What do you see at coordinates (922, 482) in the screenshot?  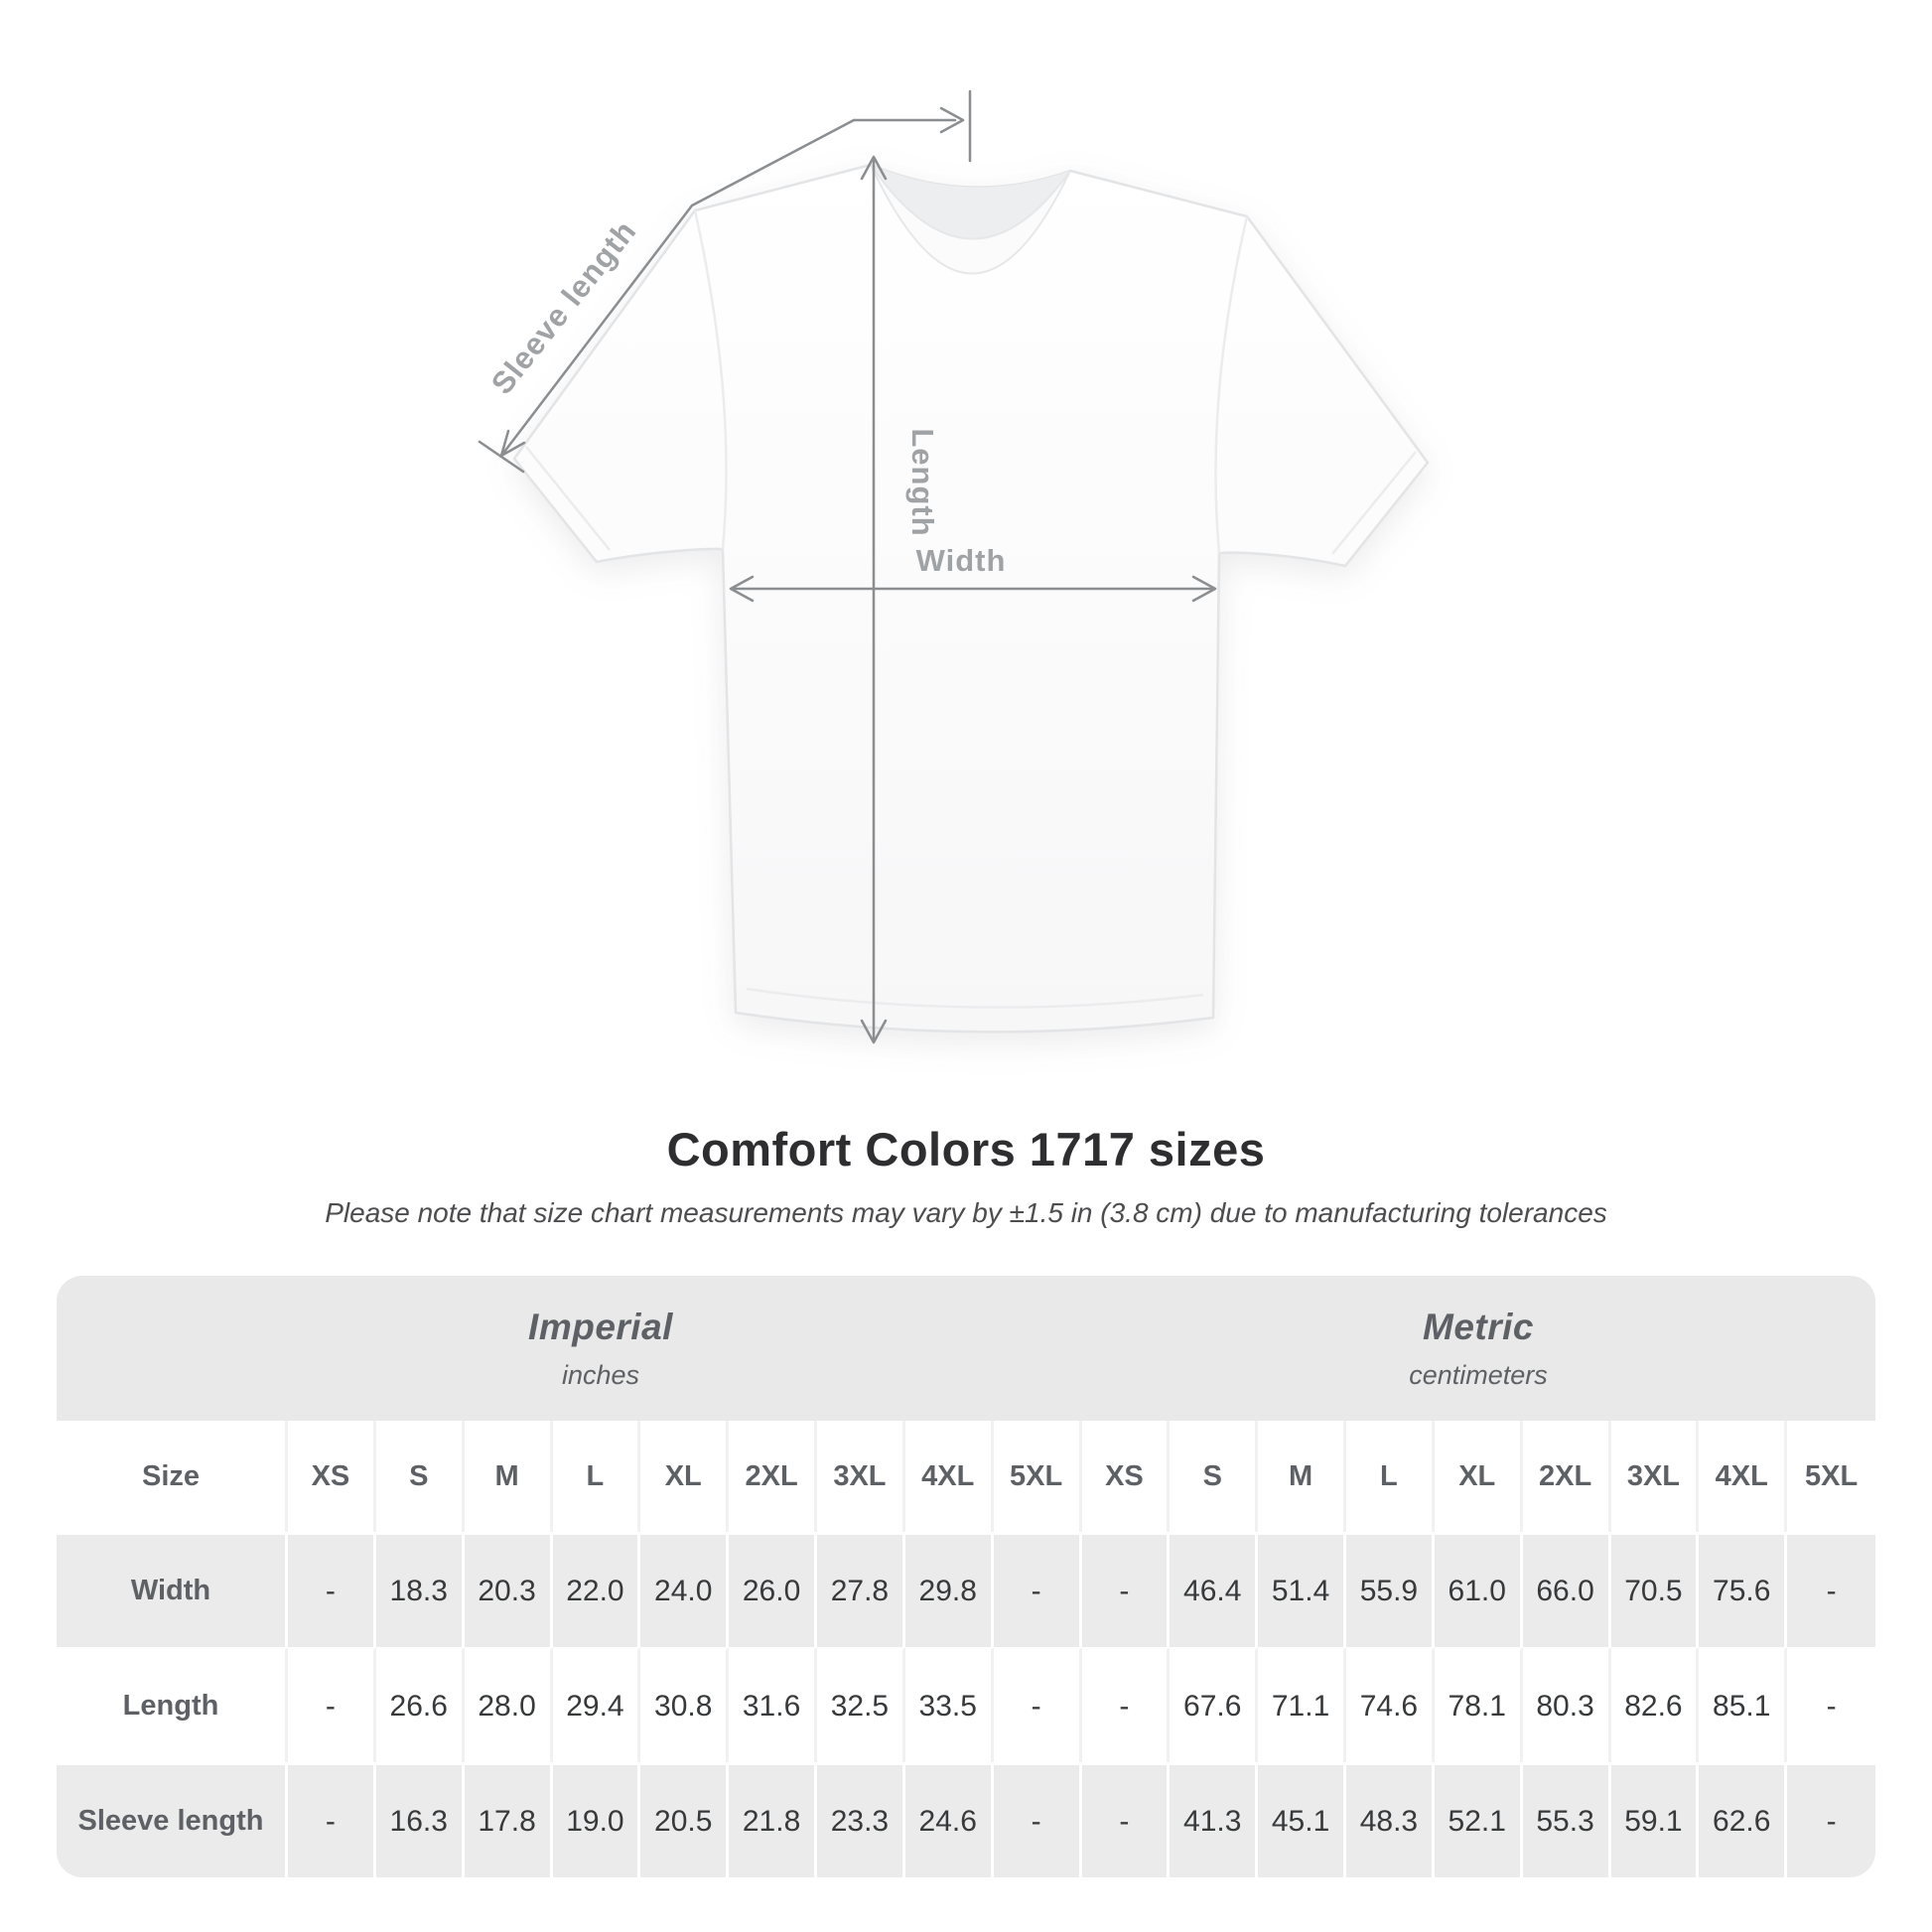 I see `length-label: Length` at bounding box center [922, 482].